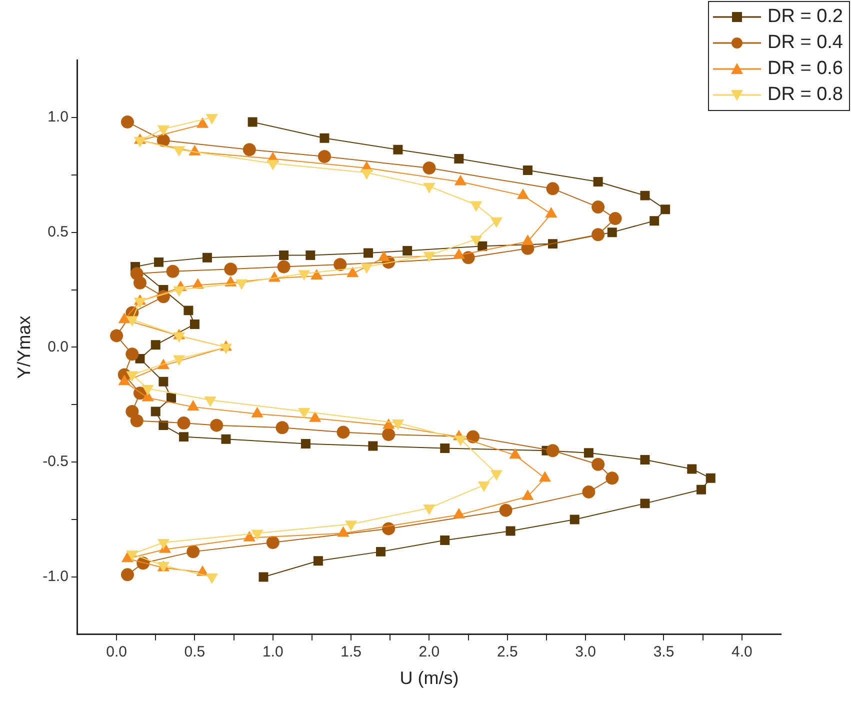 This screenshot has width=851, height=704. I want to click on x-tick-label: 2.0, so click(429, 652).